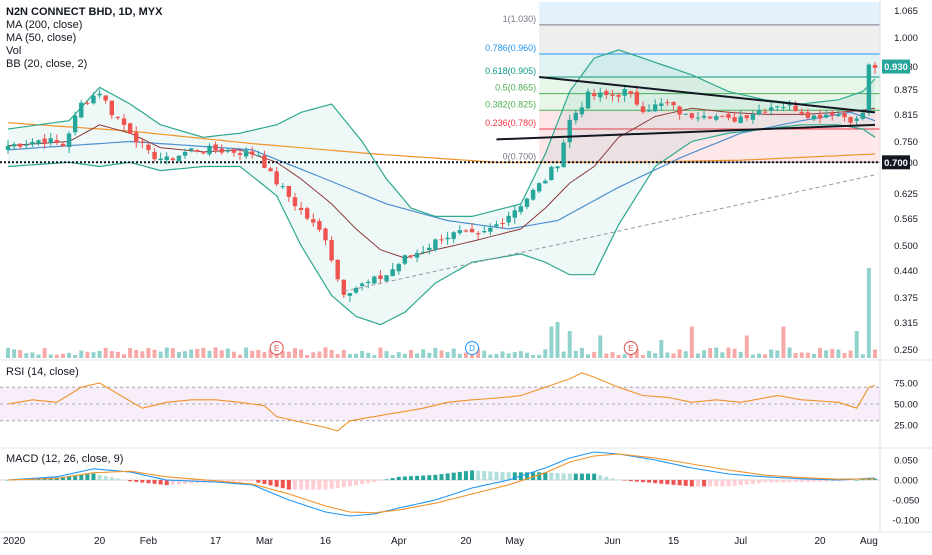  I want to click on fib-level-label: 0.5(0.865), so click(515, 88).